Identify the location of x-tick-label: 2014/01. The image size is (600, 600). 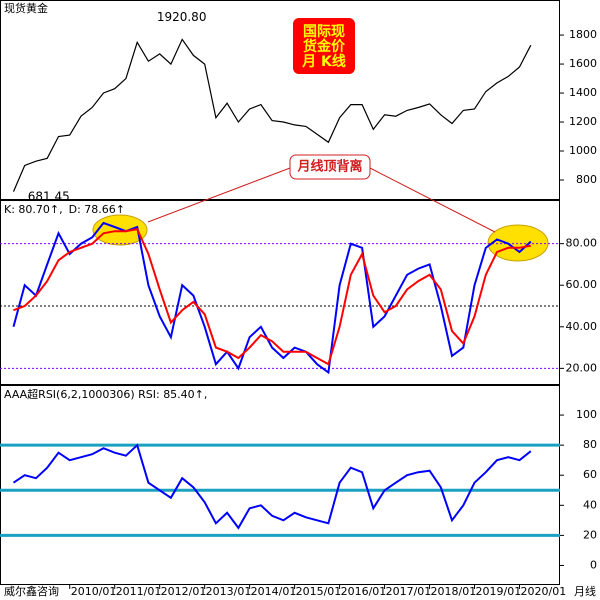
(274, 591).